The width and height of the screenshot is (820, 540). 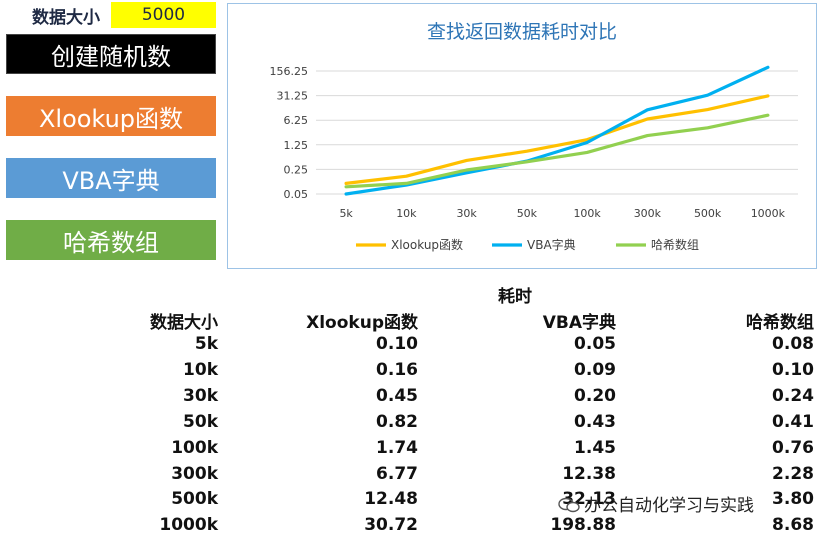 What do you see at coordinates (595, 344) in the screenshot?
I see `table-cell: 0.05` at bounding box center [595, 344].